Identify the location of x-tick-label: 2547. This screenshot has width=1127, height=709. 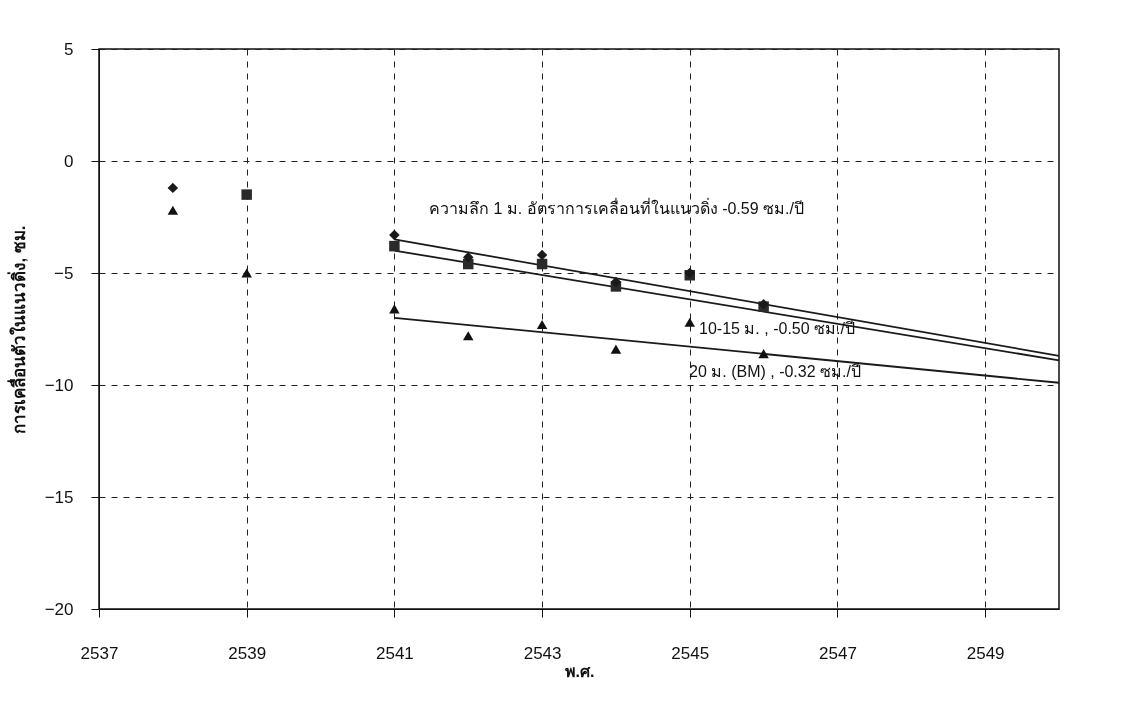
(838, 653).